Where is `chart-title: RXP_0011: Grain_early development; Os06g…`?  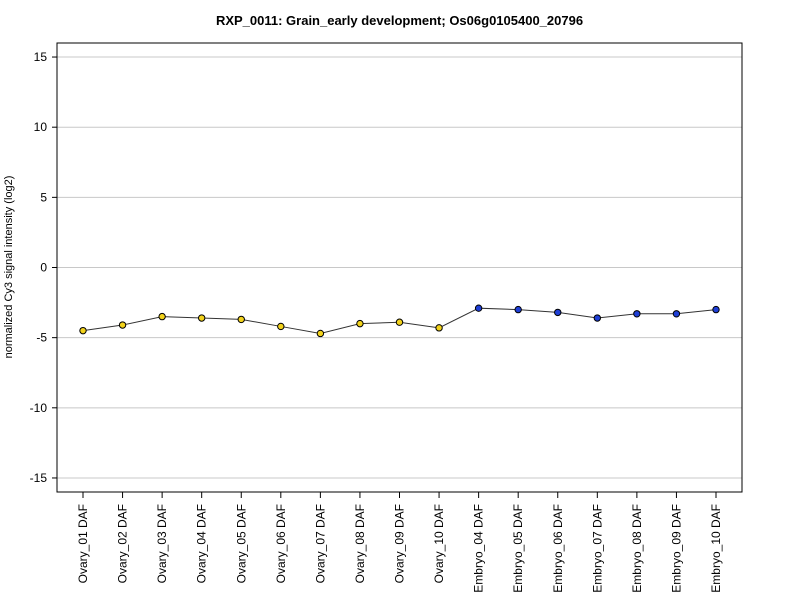
chart-title: RXP_0011: Grain_early development; Os06g… is located at coordinates (399, 20).